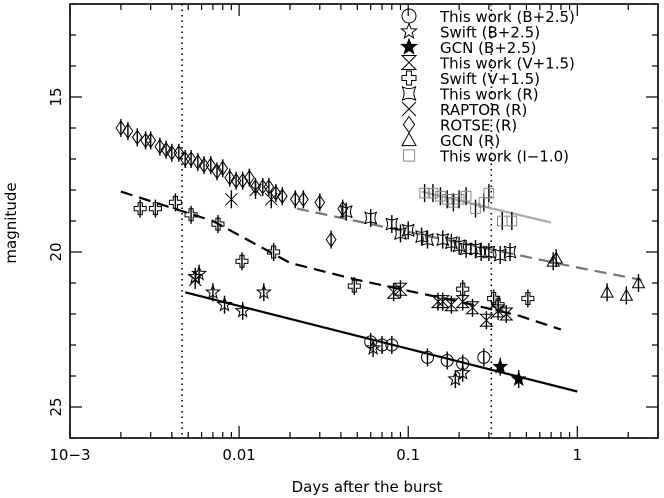  What do you see at coordinates (507, 64) in the screenshot?
I see `legend-entry: This work (V+1.5)` at bounding box center [507, 64].